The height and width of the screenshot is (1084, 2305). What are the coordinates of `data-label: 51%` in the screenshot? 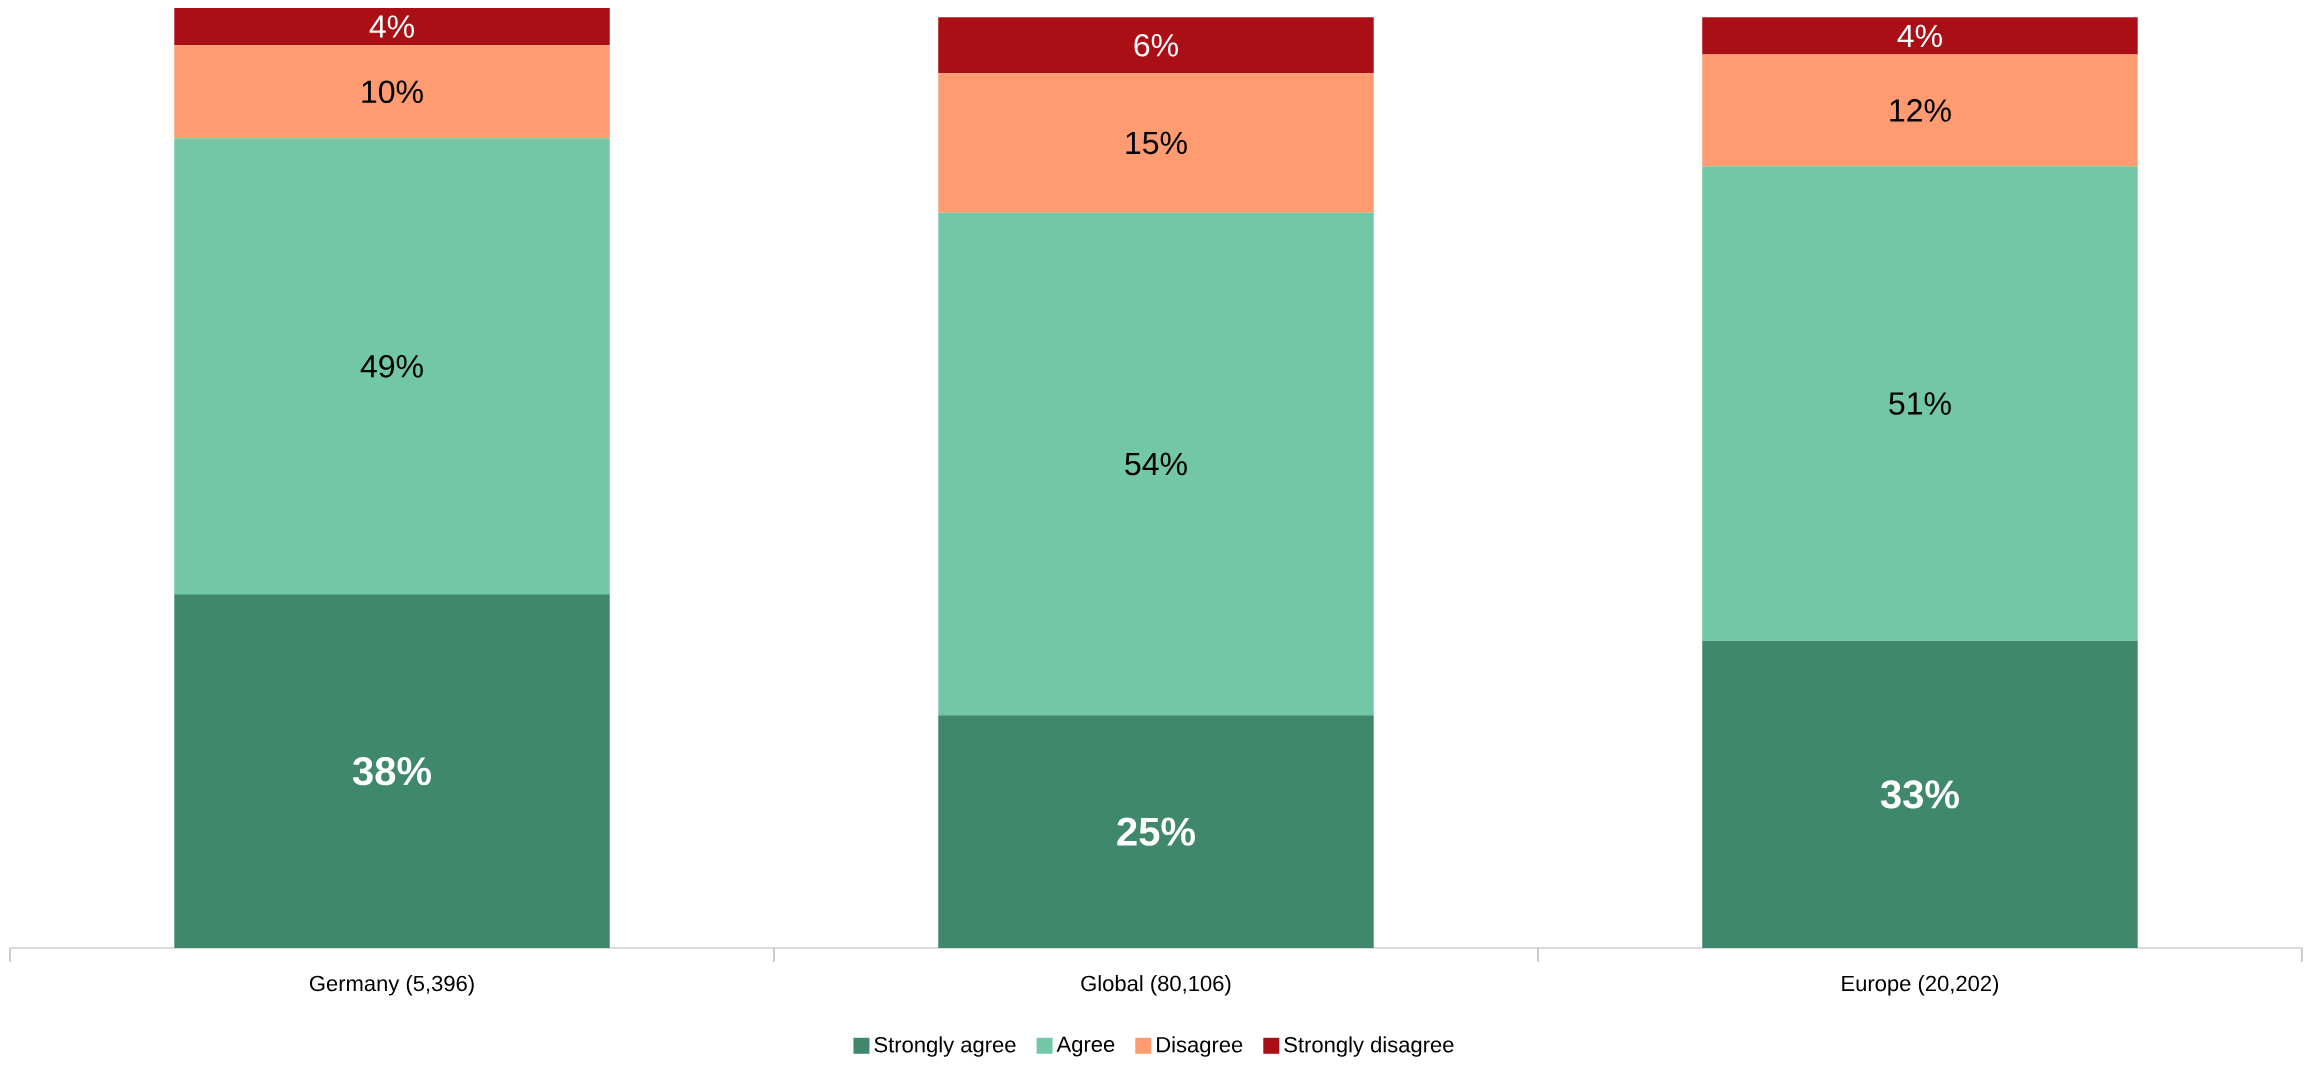 It's located at (1920, 403).